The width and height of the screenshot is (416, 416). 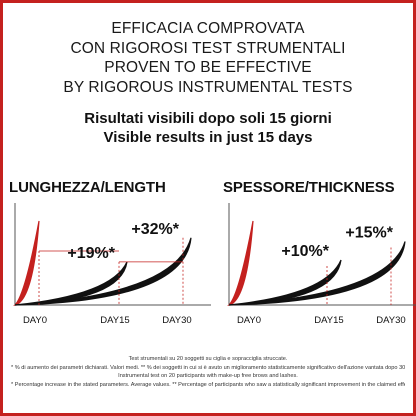 I want to click on length-chart: +19%* +32%* DAY0 DAY15 DAY30, so click(x=112, y=264).